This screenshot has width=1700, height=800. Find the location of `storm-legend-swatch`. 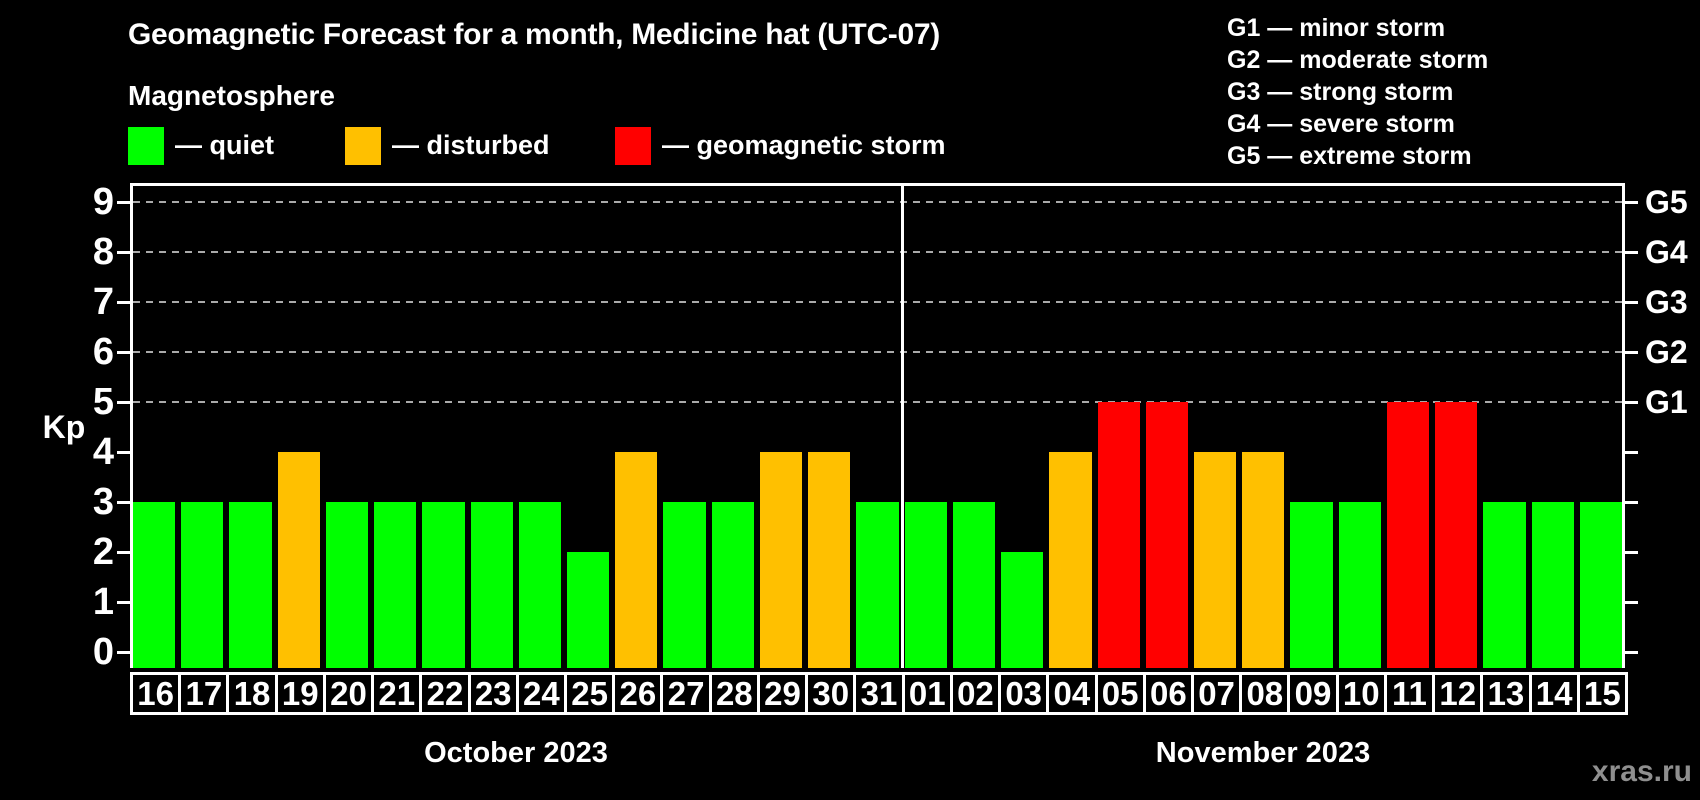

storm-legend-swatch is located at coordinates (633, 146).